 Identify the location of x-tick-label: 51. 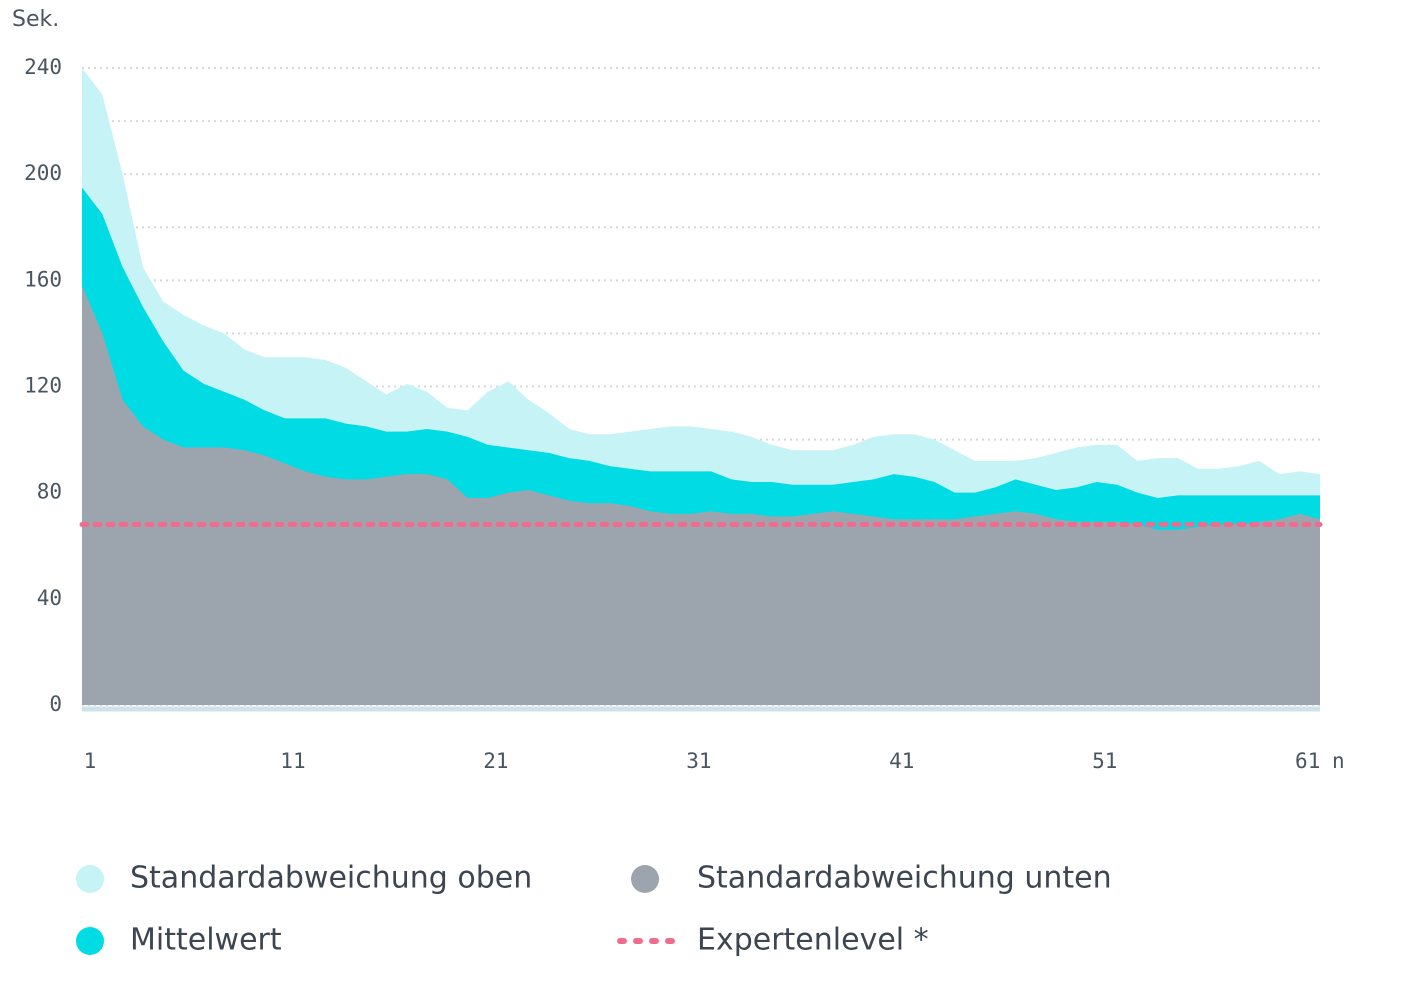
(1104, 761).